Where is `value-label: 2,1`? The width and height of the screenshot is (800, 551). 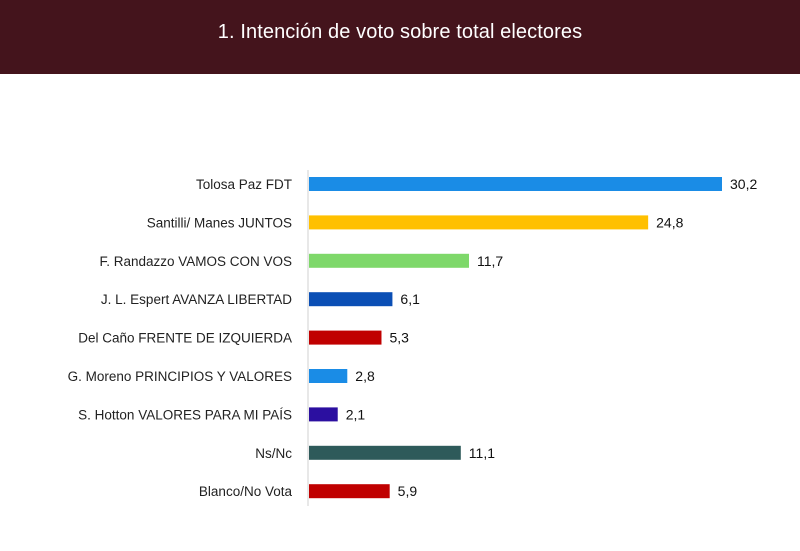
value-label: 2,1 is located at coordinates (356, 414).